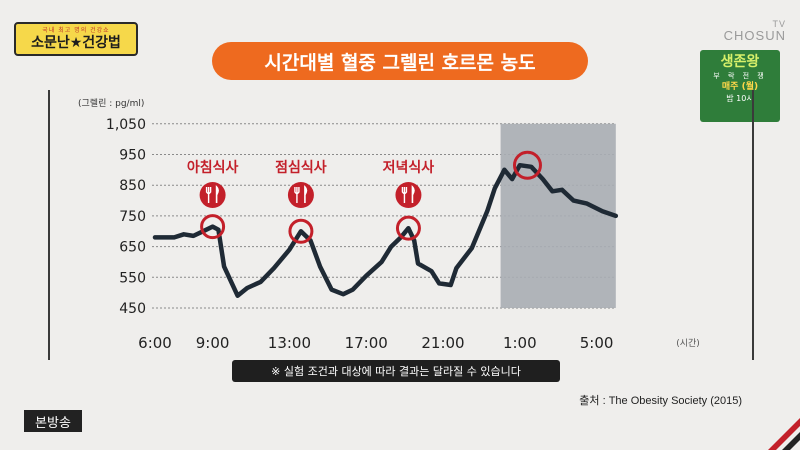  I want to click on broadcast-badge: 본방송, so click(53, 421).